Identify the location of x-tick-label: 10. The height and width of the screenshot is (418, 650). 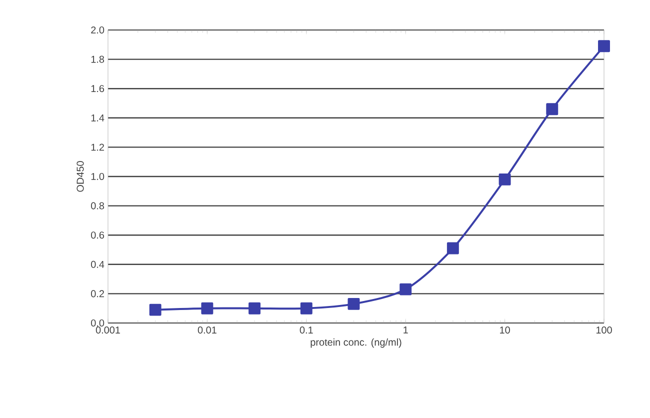
(505, 330).